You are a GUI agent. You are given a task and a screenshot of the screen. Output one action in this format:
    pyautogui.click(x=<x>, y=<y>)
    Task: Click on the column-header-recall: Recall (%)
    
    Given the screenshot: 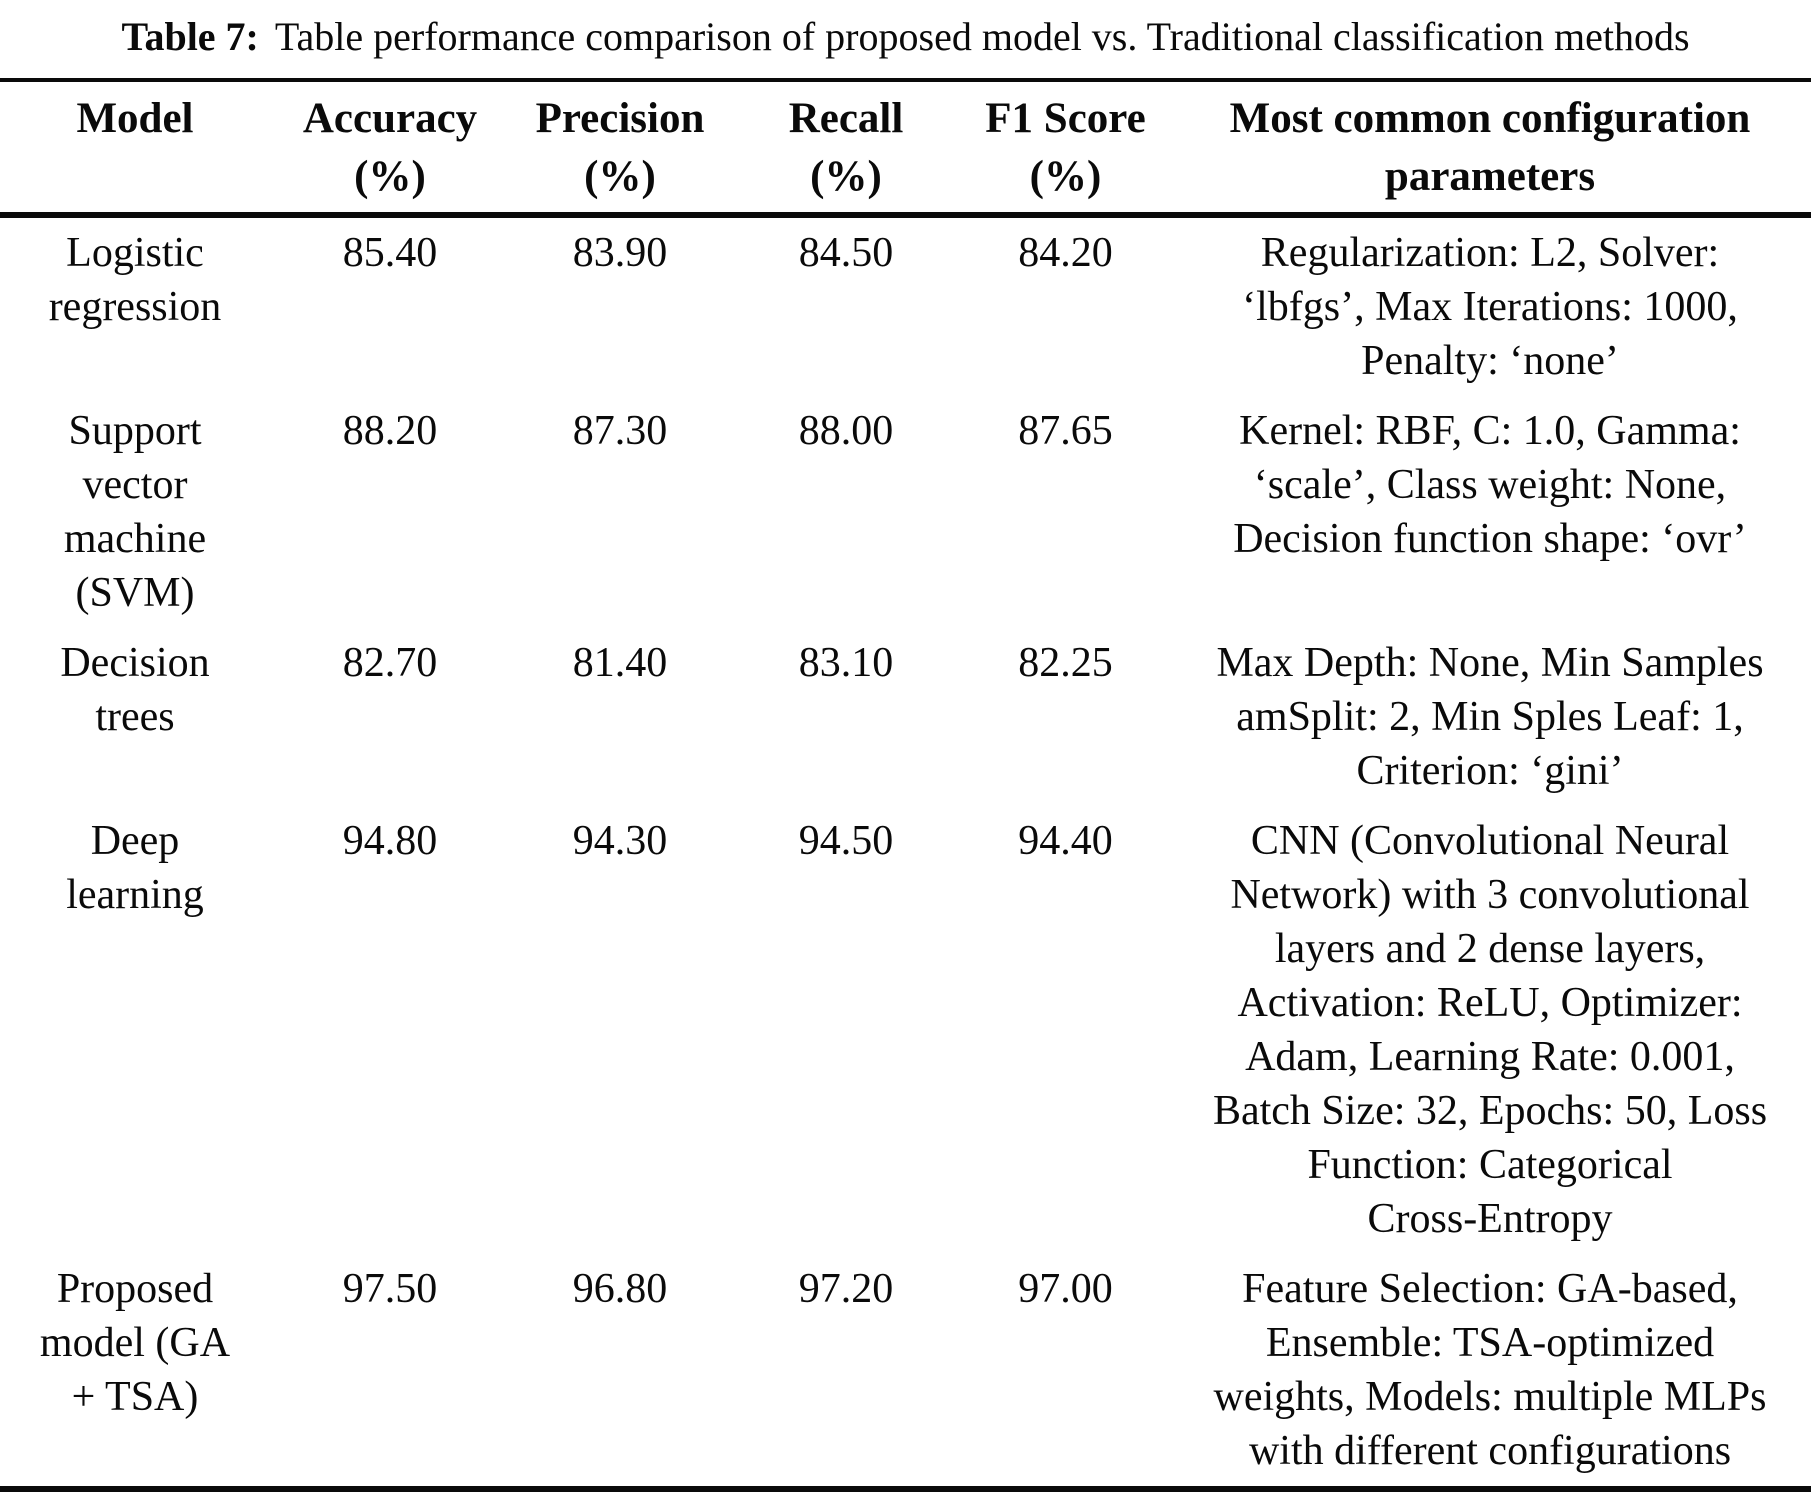 What is the action you would take?
    pyautogui.click(x=846, y=147)
    